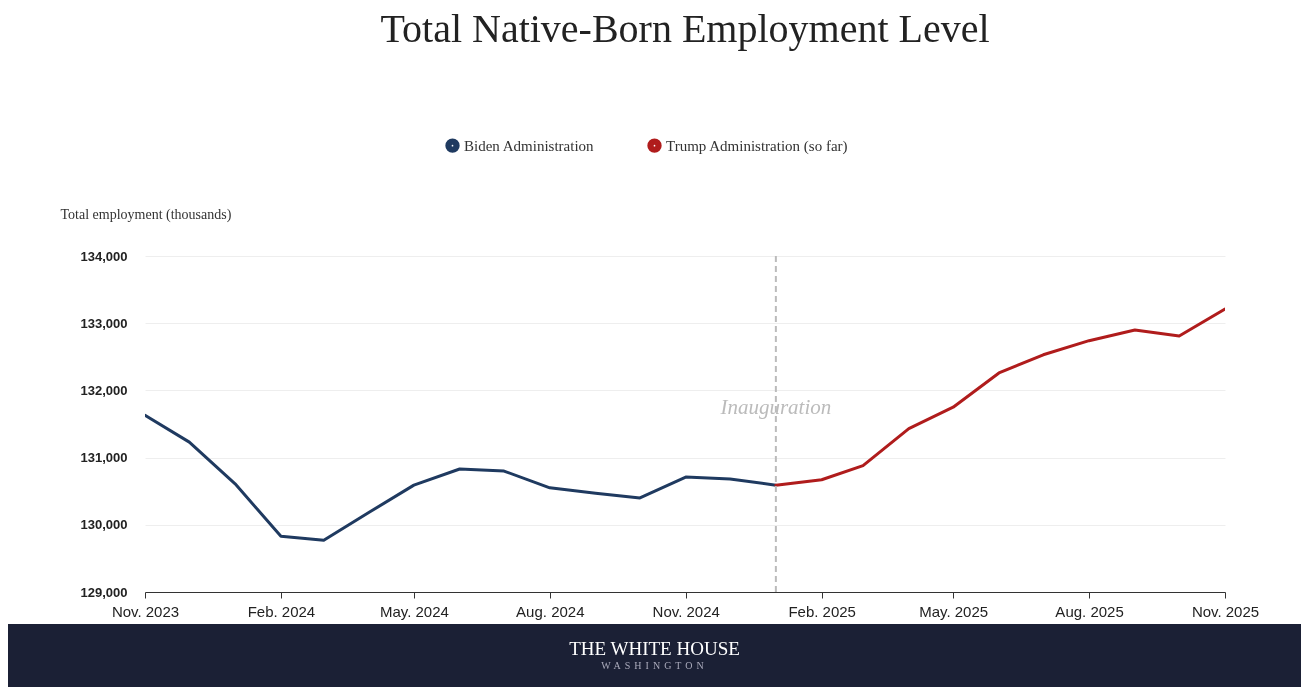  I want to click on y-tick-label: 129,000, so click(104, 592).